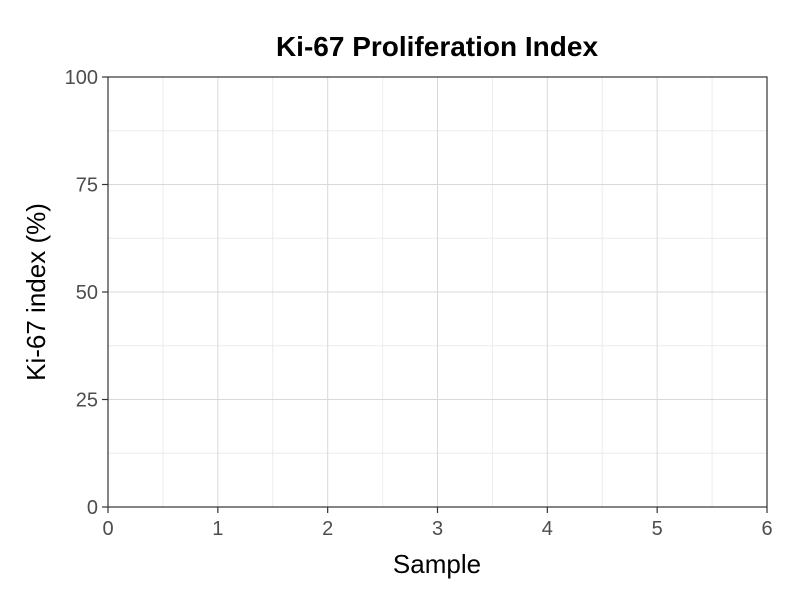  Describe the element at coordinates (547, 529) in the screenshot. I see `x-tick-label: 4` at that location.